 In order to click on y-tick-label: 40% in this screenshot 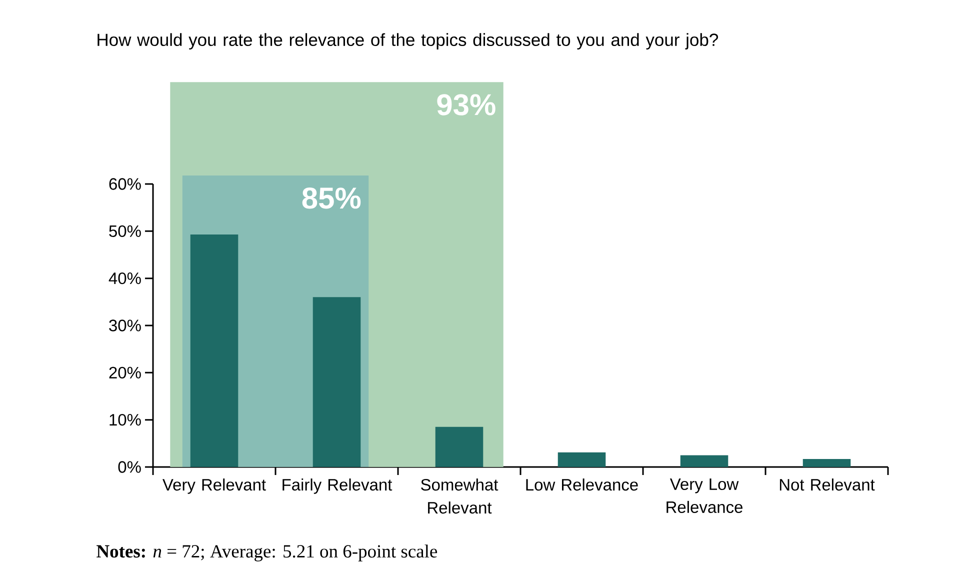, I will do `click(124, 278)`.